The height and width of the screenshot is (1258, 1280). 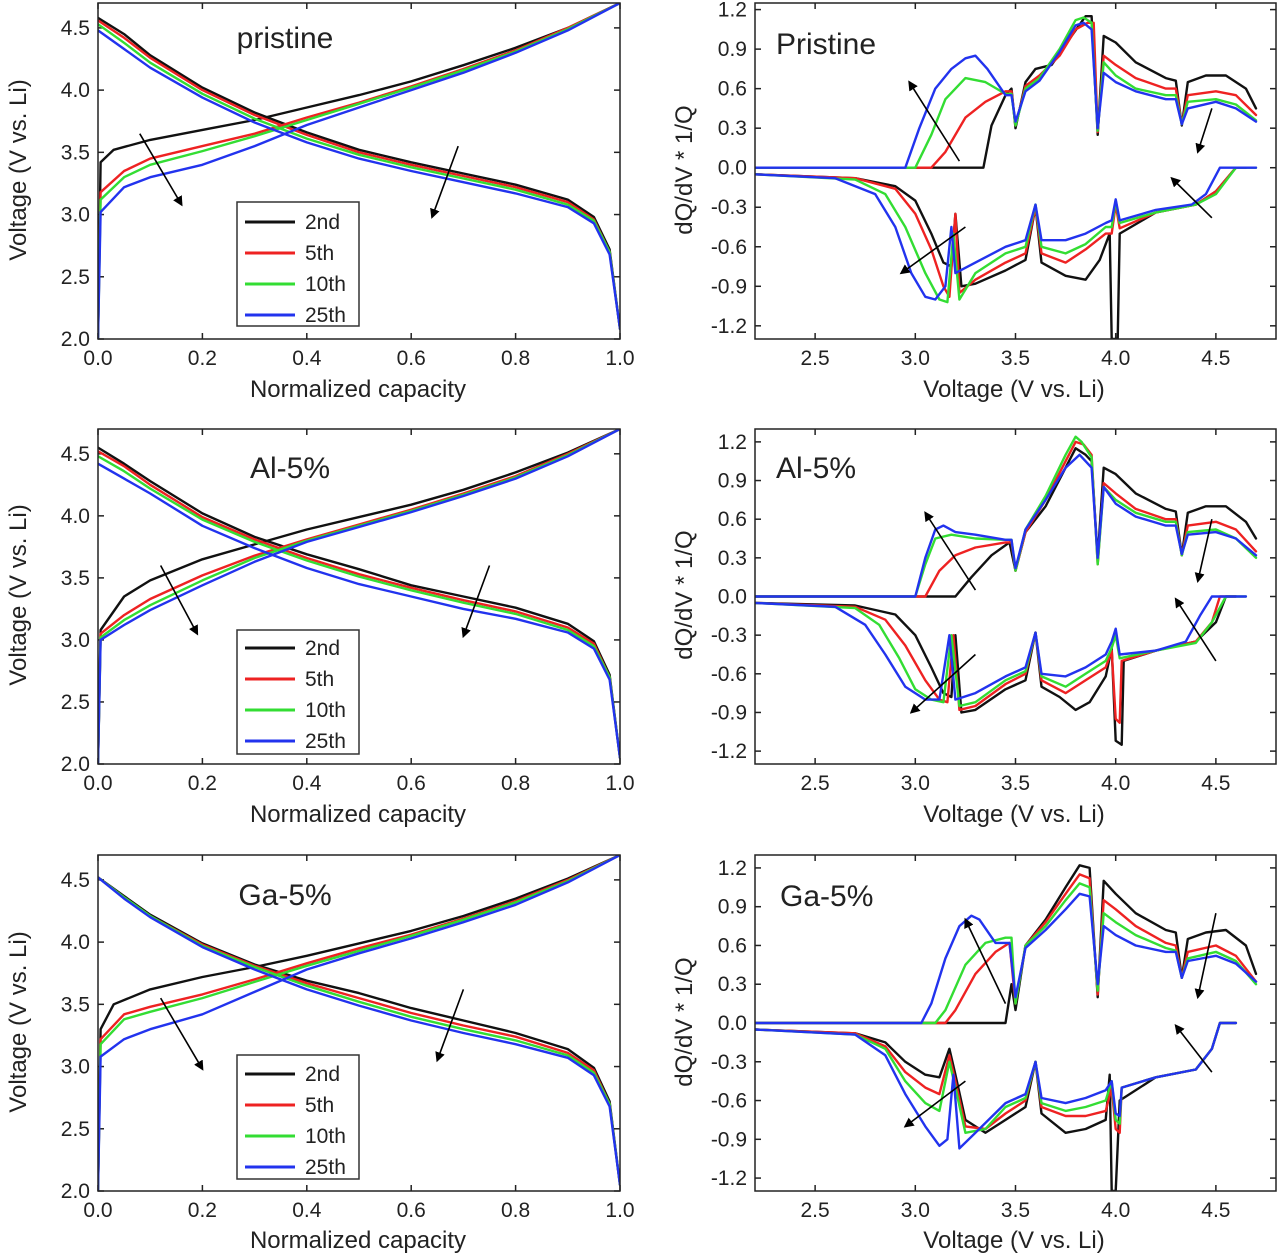 I want to click on legend-entry-25th: 25th, so click(x=325, y=1167).